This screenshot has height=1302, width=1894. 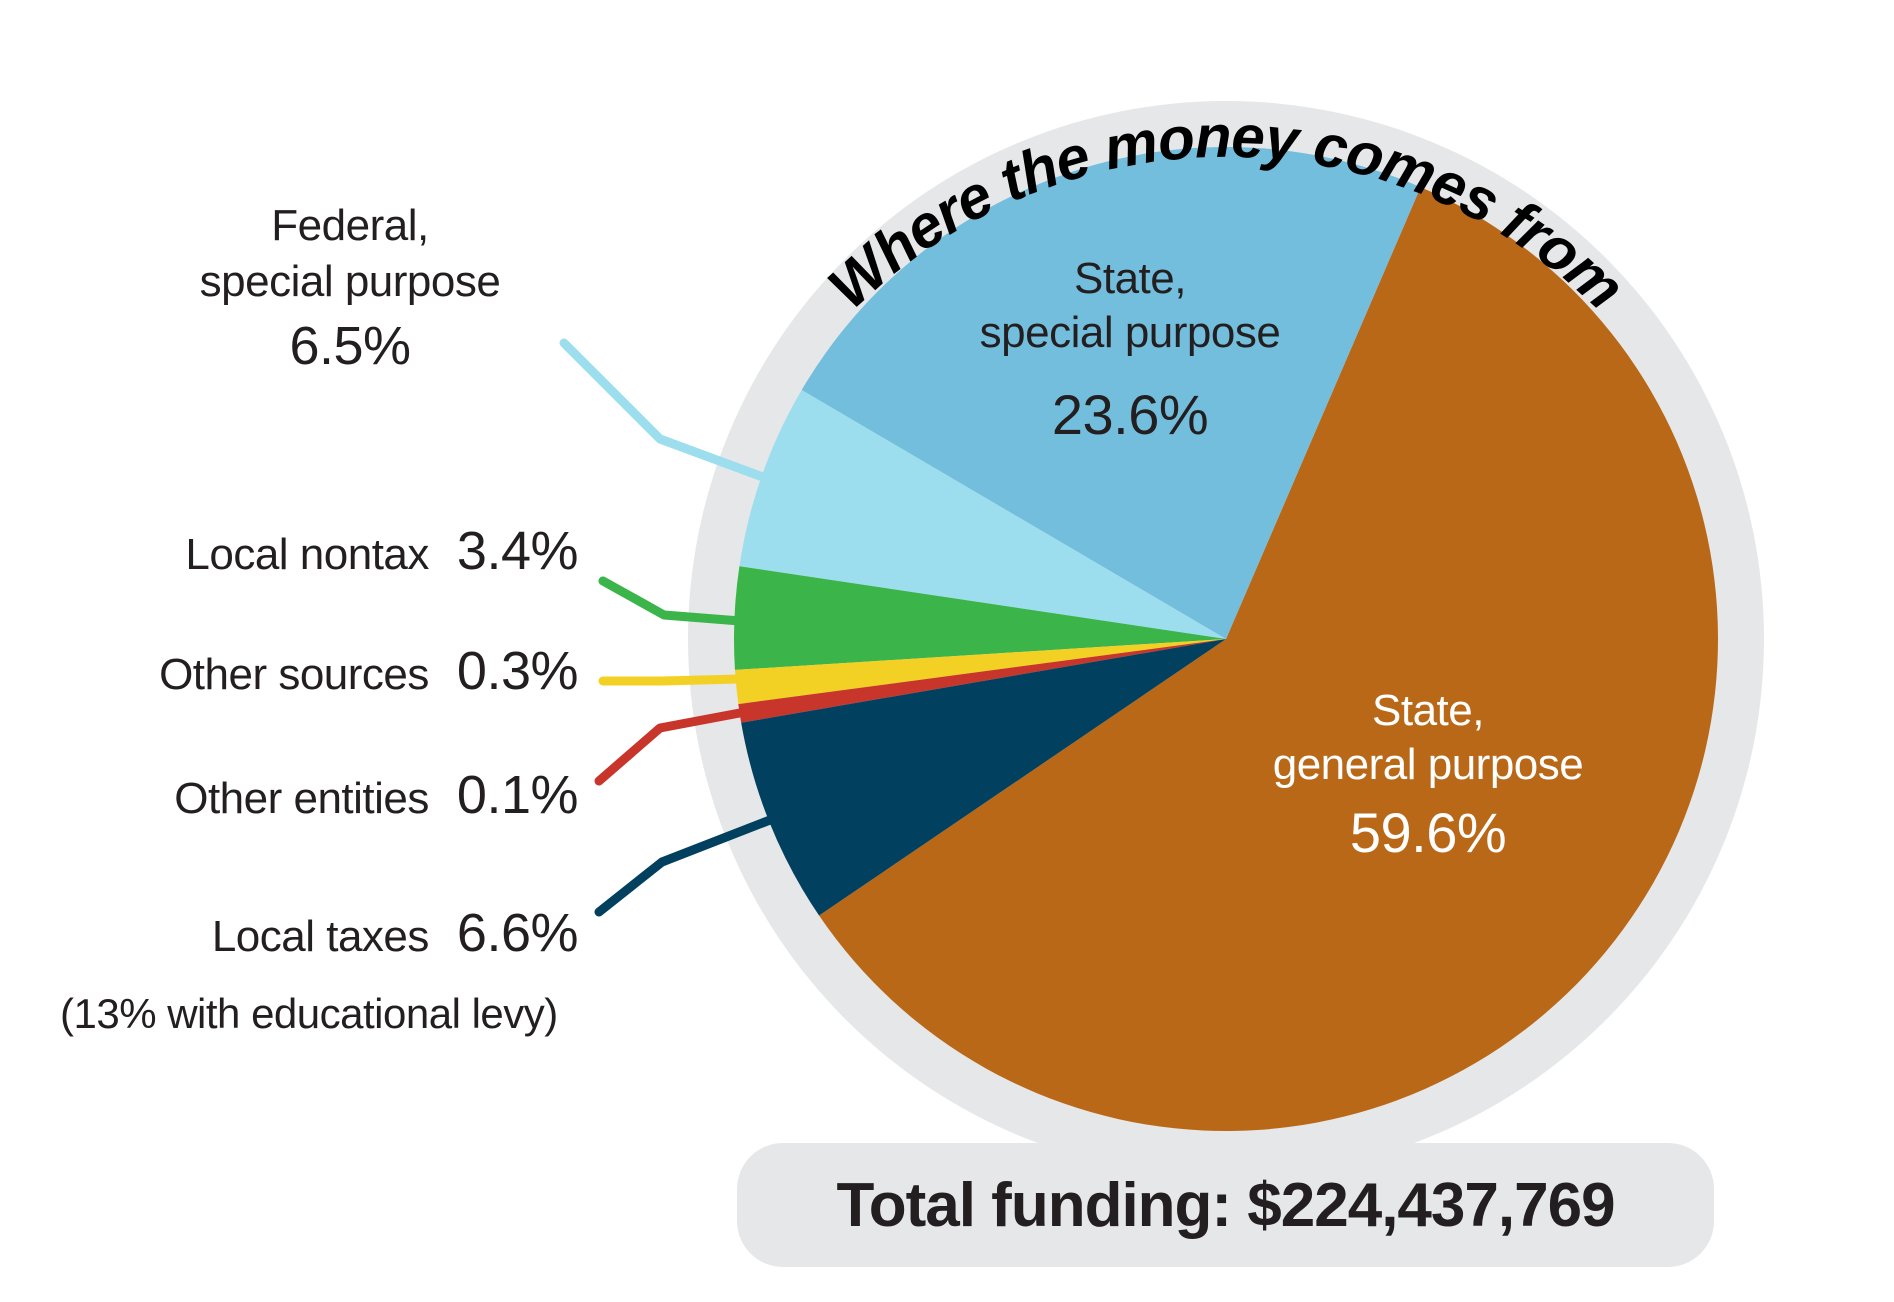 What do you see at coordinates (979, 618) in the screenshot?
I see `slice-local-nontax` at bounding box center [979, 618].